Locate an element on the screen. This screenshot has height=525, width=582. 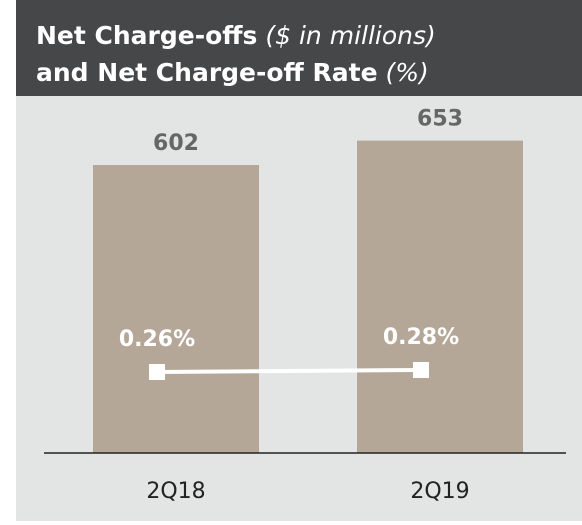
x-tick-label: 2Q18 is located at coordinates (175, 491).